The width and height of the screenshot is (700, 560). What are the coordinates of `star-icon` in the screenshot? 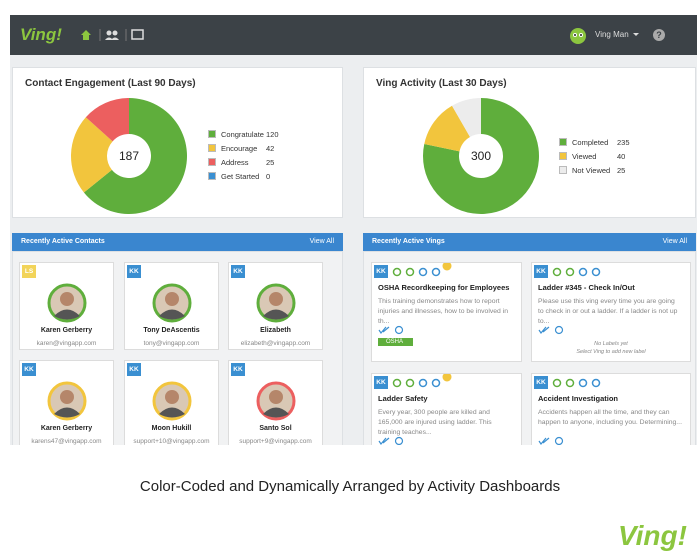 It's located at (447, 267).